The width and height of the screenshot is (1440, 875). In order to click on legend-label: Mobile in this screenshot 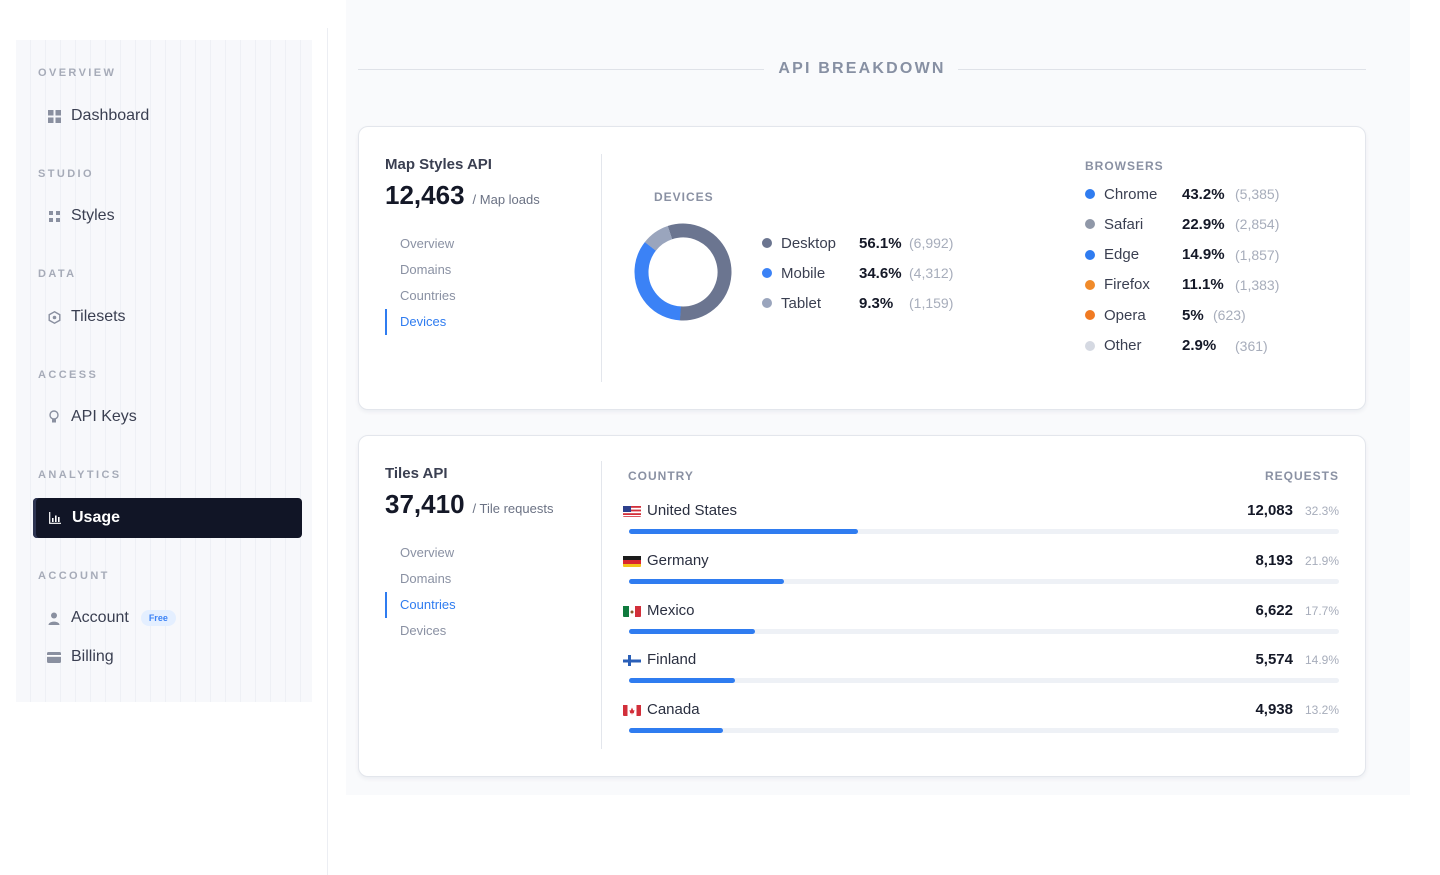, I will do `click(803, 273)`.